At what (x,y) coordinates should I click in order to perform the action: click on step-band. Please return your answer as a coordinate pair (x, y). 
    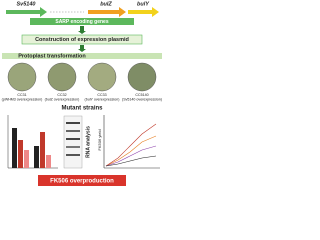
    Looking at the image, I should click on (82, 56).